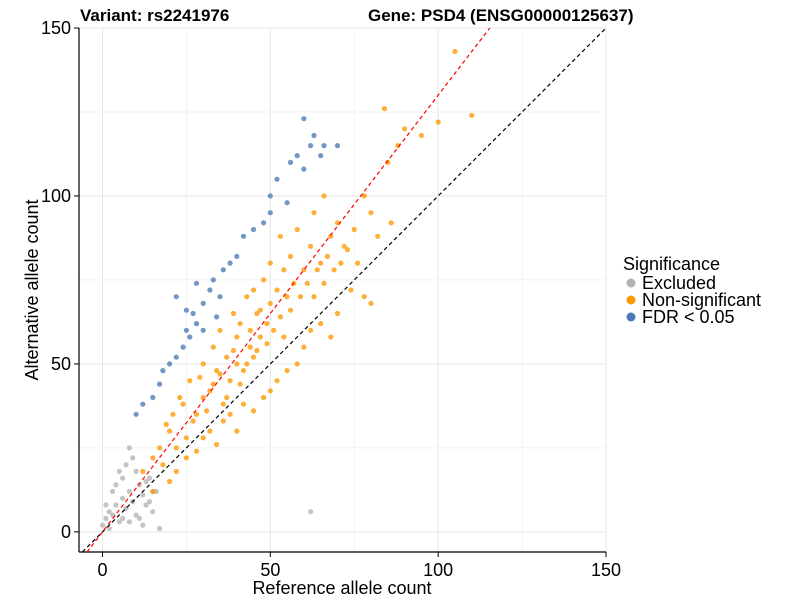  Describe the element at coordinates (61, 364) in the screenshot. I see `y-tick-label: 50` at that location.